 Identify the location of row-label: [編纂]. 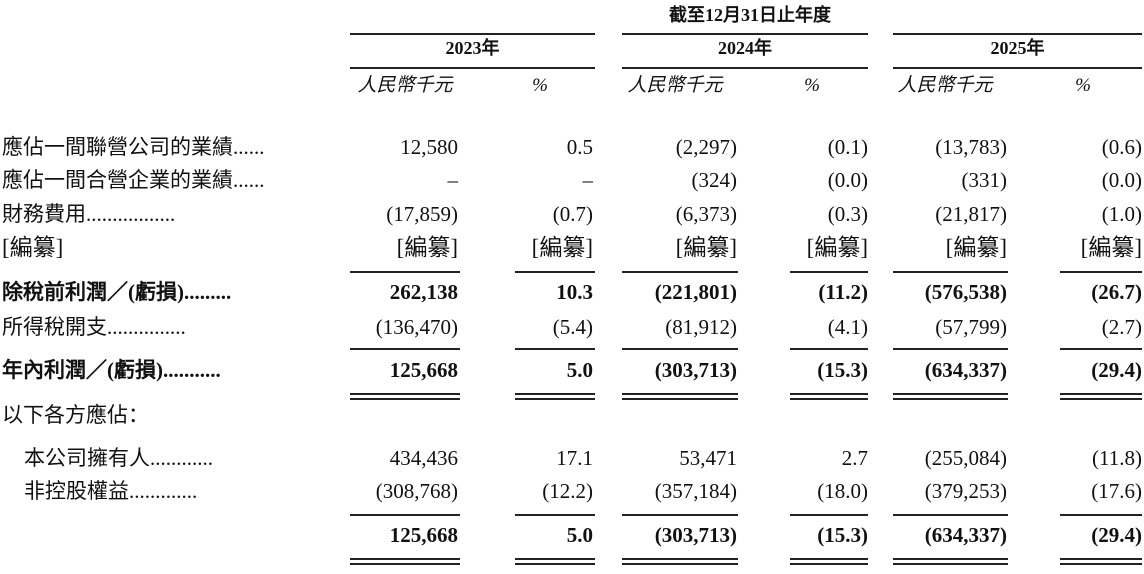
(33, 247).